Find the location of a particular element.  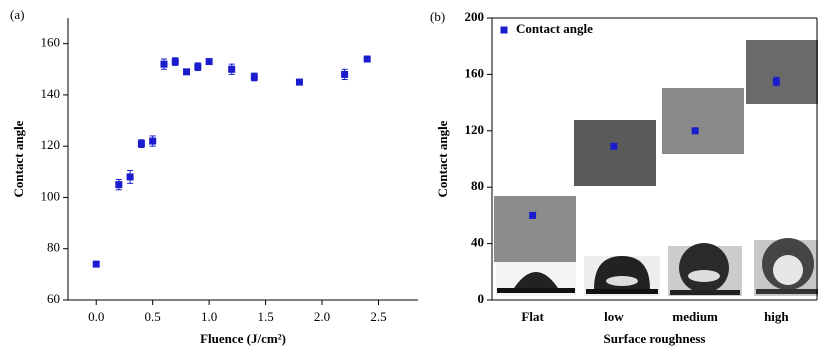

x-tick-label: 0.5 is located at coordinates (153, 316).